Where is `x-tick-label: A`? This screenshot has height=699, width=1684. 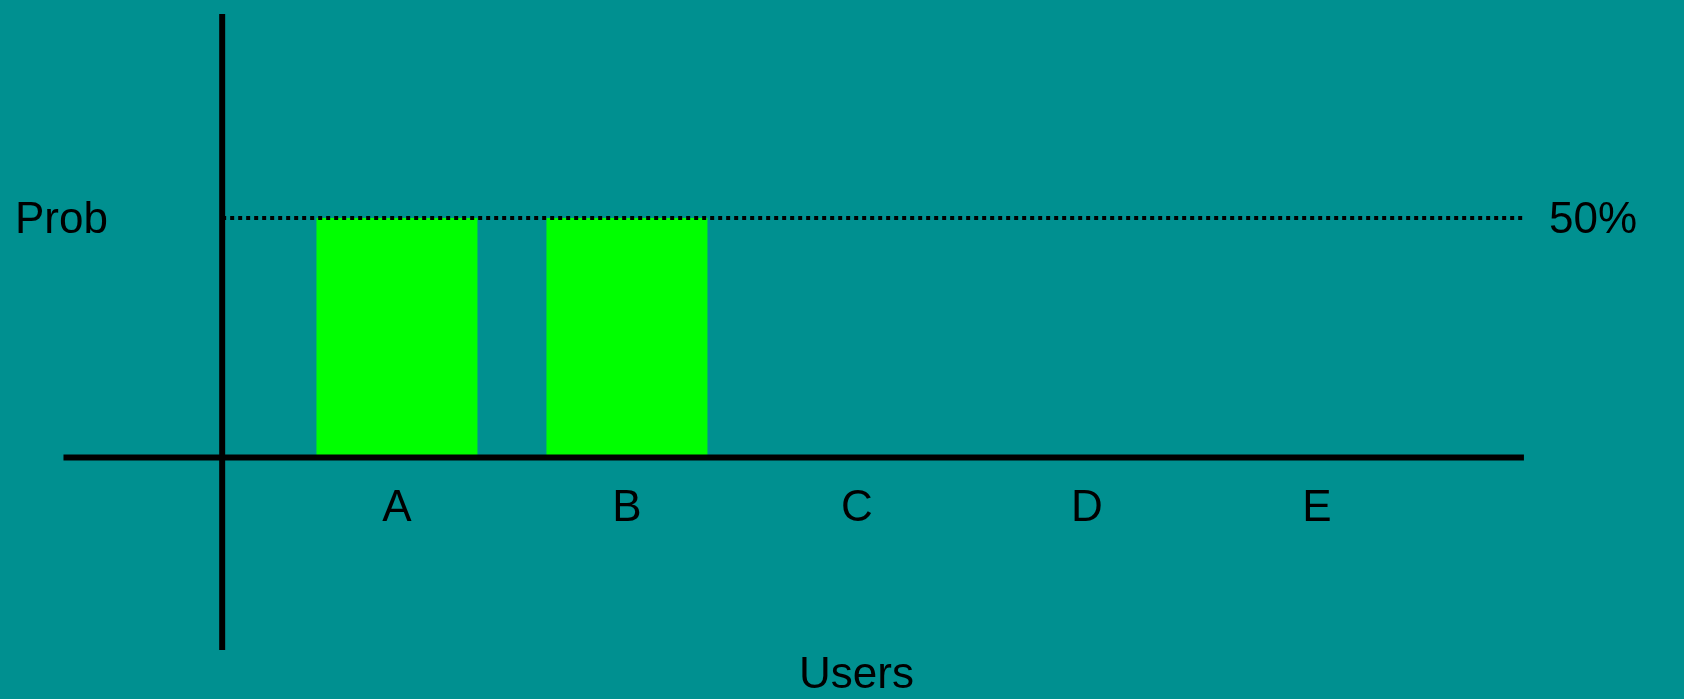 x-tick-label: A is located at coordinates (397, 505).